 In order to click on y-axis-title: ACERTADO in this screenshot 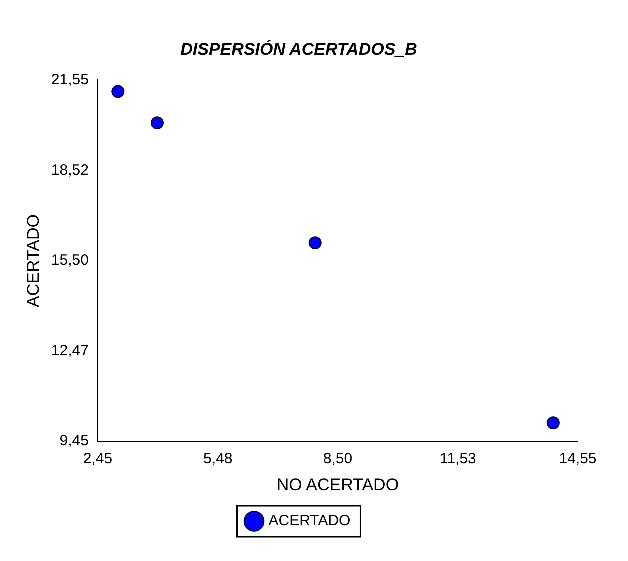, I will do `click(33, 261)`.